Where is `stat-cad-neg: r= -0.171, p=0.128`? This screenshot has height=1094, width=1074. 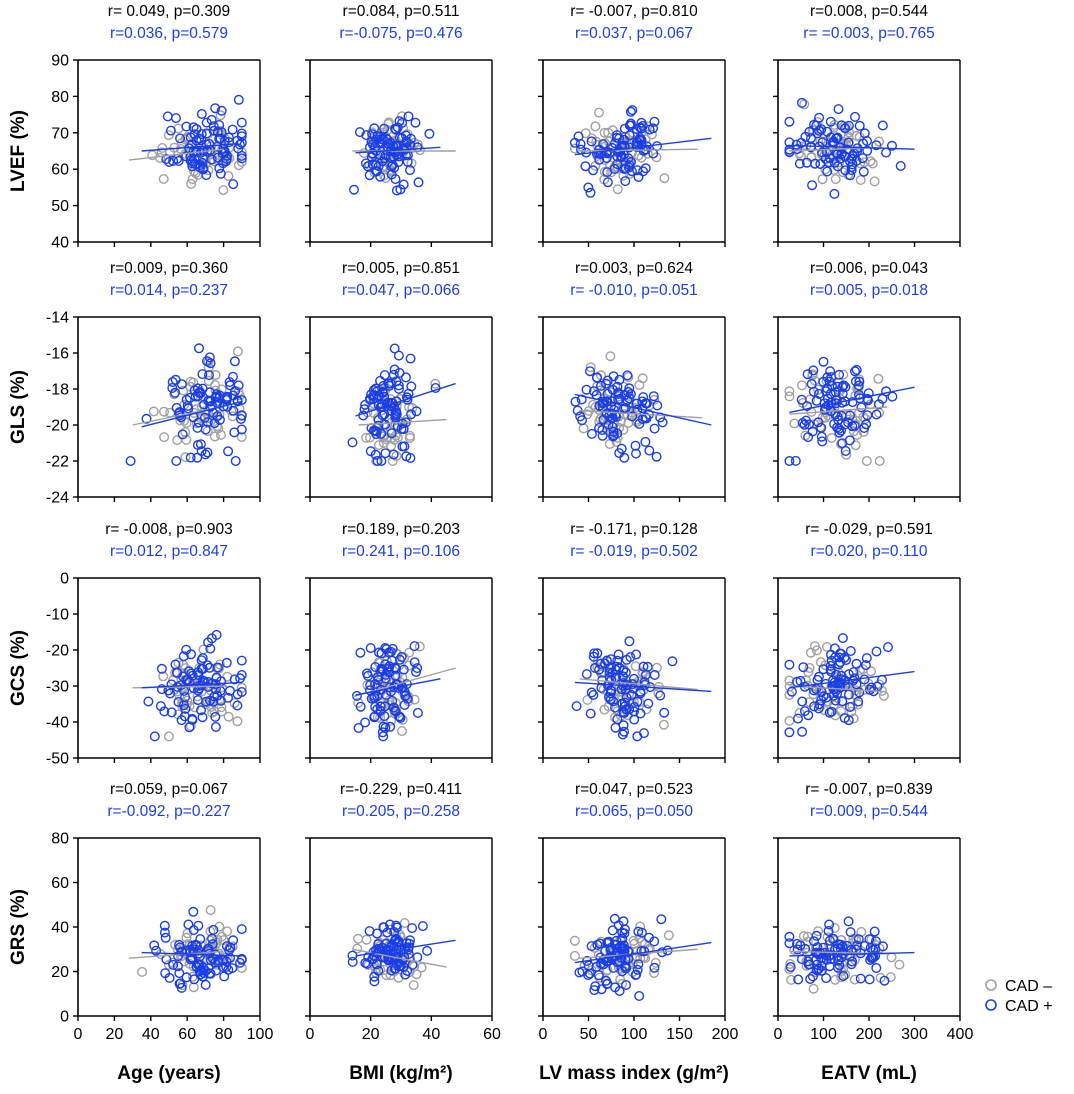 stat-cad-neg: r= -0.171, p=0.128 is located at coordinates (634, 529).